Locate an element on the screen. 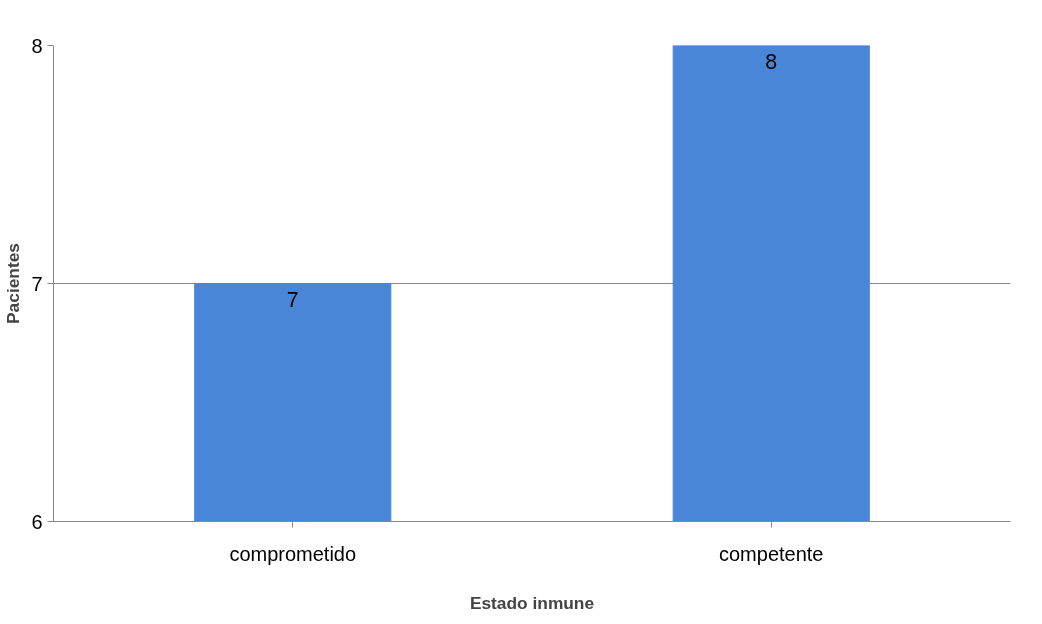 The height and width of the screenshot is (624, 1042). x-tick-label: comprometido is located at coordinates (293, 553).